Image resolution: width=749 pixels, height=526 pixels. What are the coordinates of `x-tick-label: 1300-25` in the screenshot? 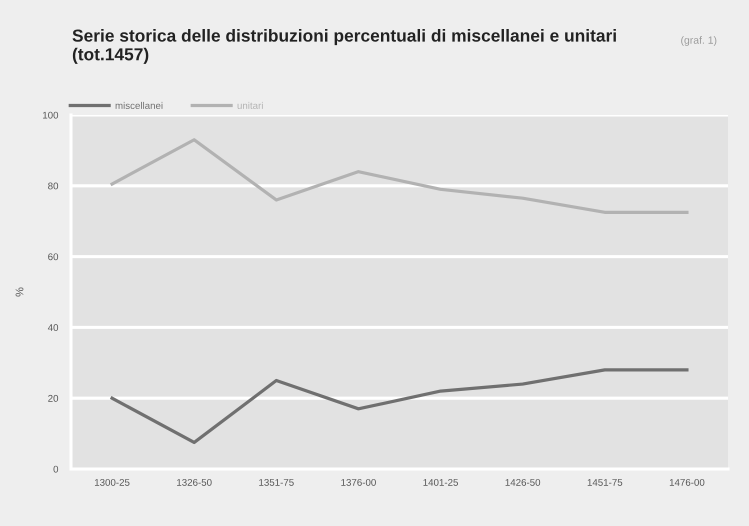 It's located at (112, 482).